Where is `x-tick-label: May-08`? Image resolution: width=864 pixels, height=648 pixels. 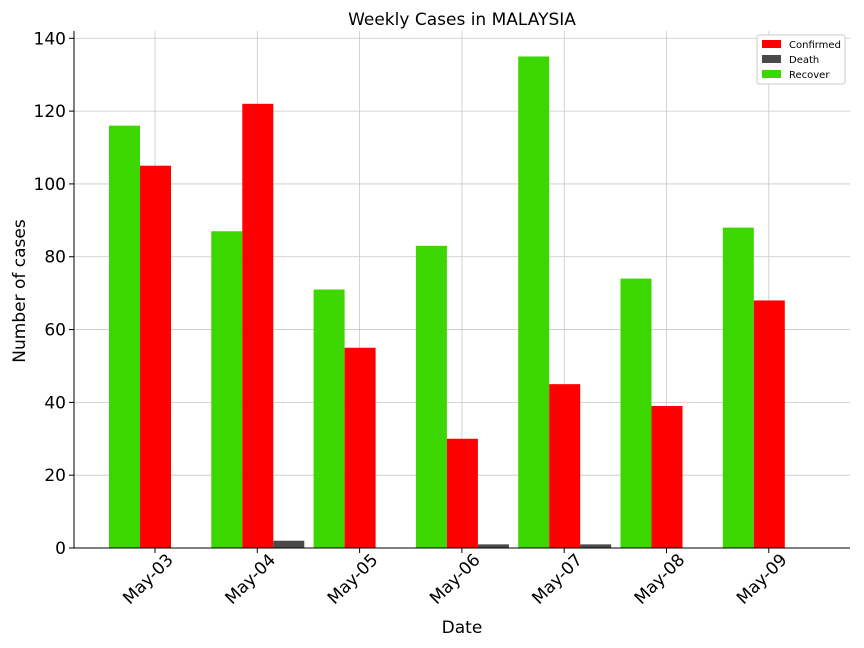
x-tick-label: May-08 is located at coordinates (660, 579).